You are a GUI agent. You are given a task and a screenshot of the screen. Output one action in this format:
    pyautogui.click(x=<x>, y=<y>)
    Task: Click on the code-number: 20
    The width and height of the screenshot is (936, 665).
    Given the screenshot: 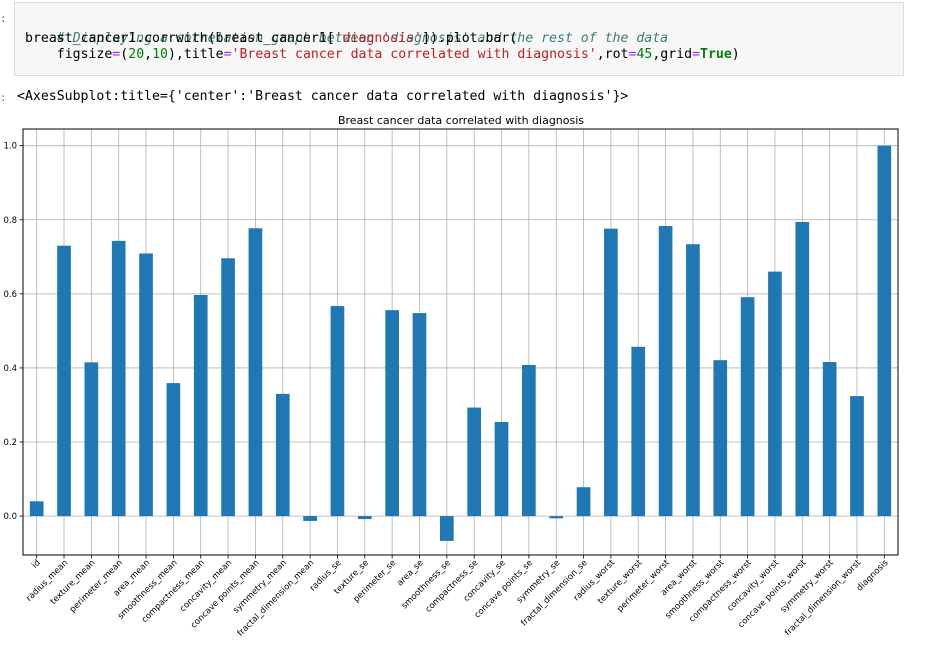 What is the action you would take?
    pyautogui.click(x=136, y=54)
    